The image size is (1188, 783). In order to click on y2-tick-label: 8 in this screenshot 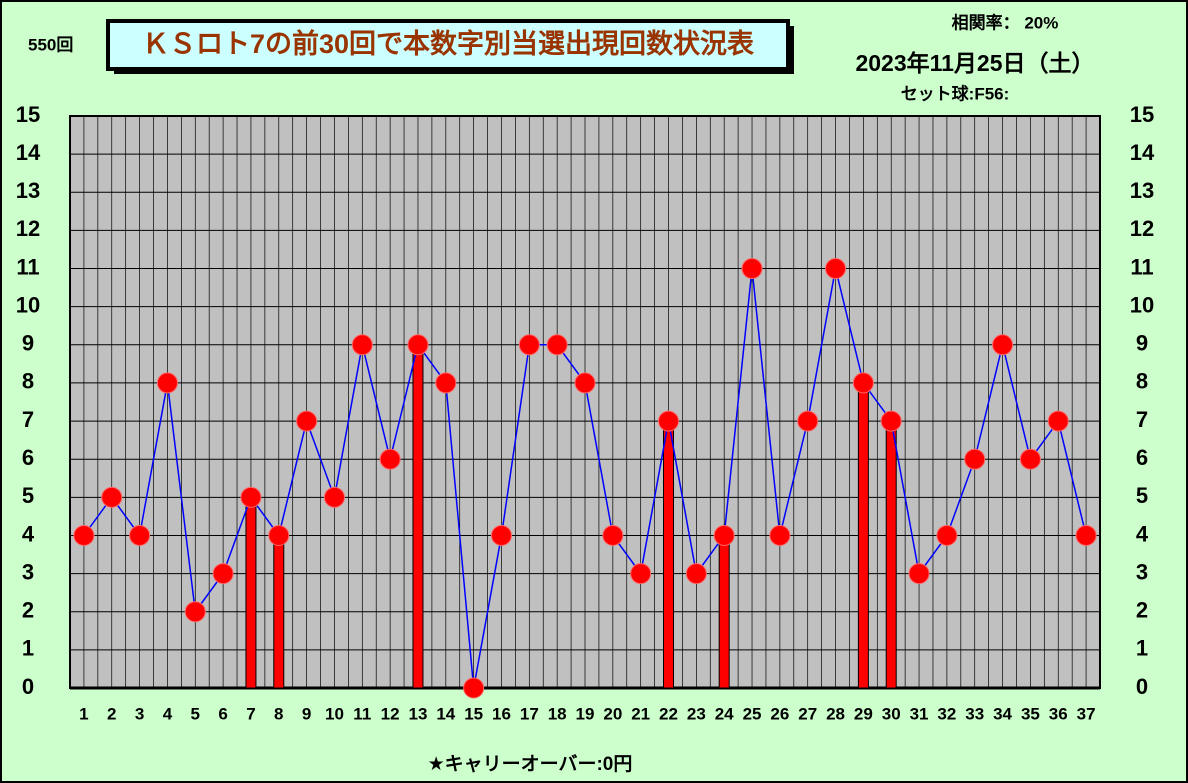, I will do `click(1142, 381)`.